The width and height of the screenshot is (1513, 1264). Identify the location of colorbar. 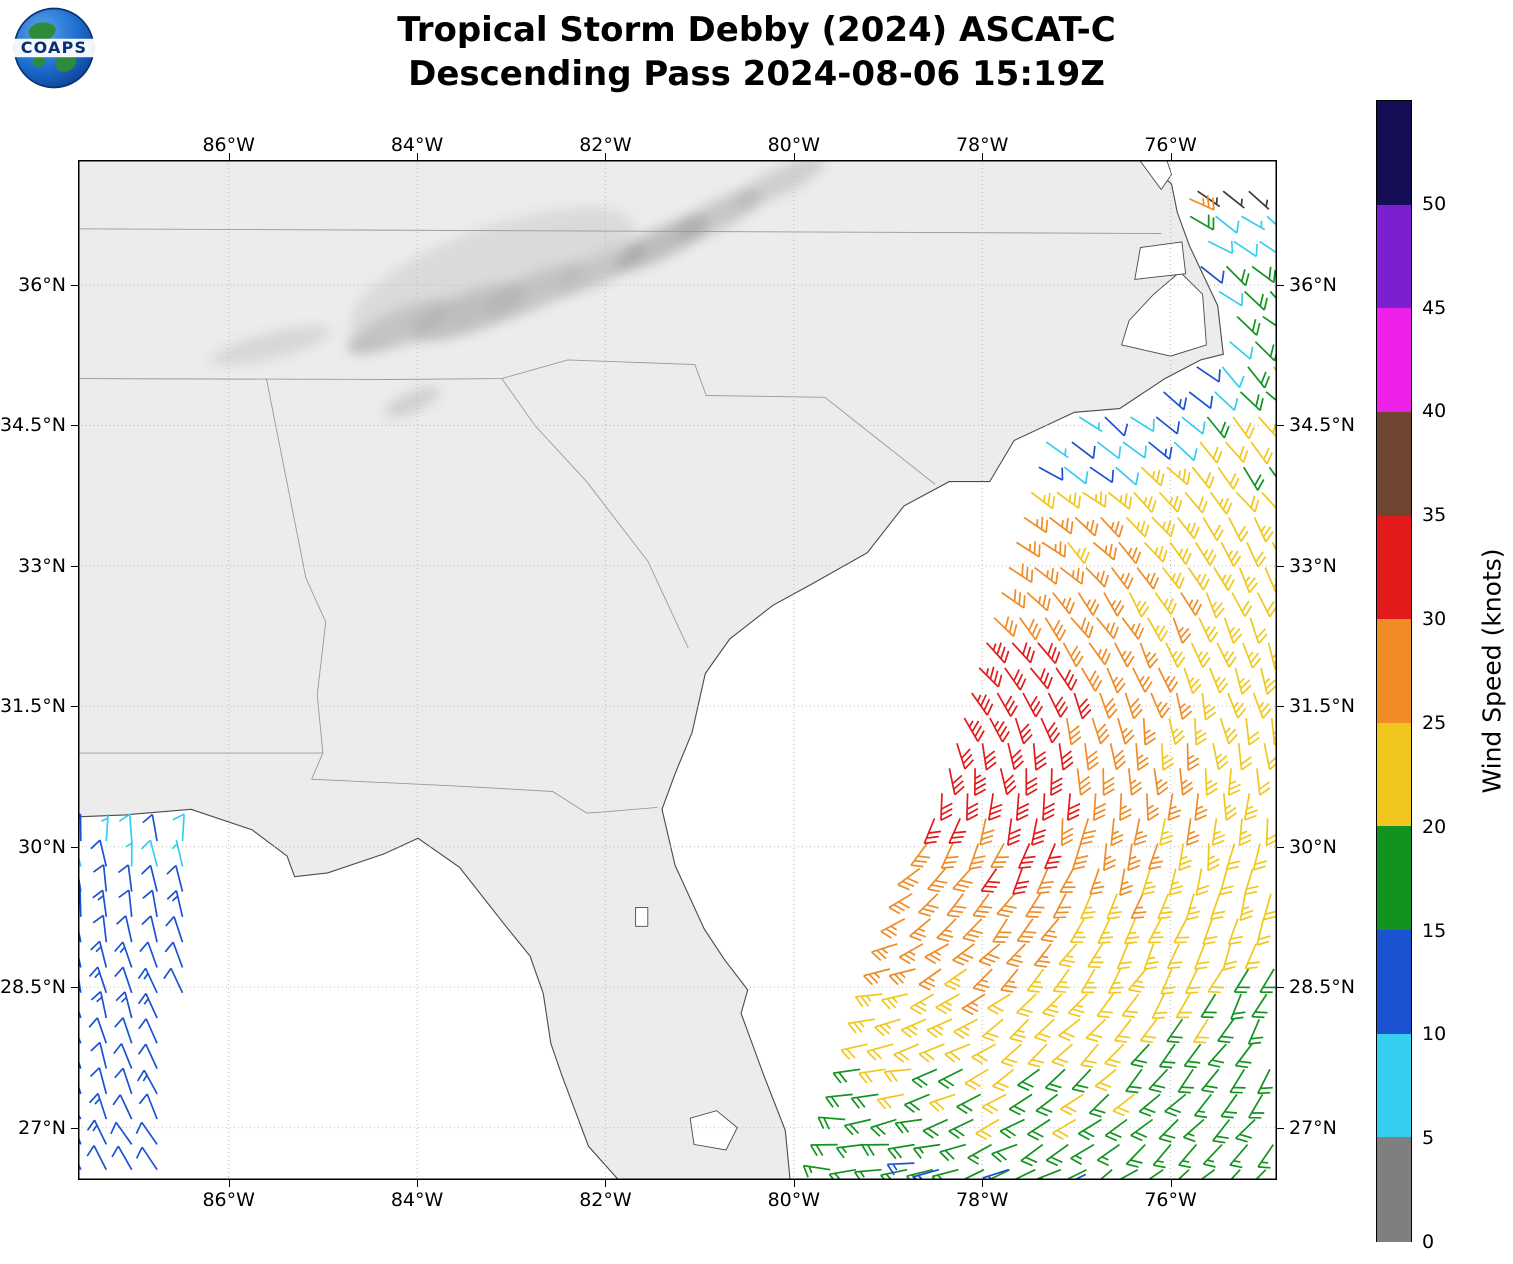
(1394, 671).